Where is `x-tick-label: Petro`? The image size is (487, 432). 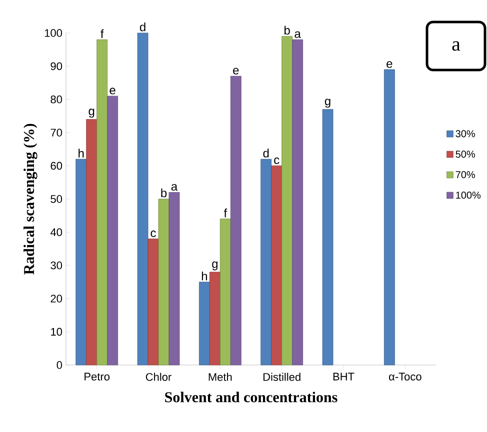
x-tick-label: Petro is located at coordinates (97, 376).